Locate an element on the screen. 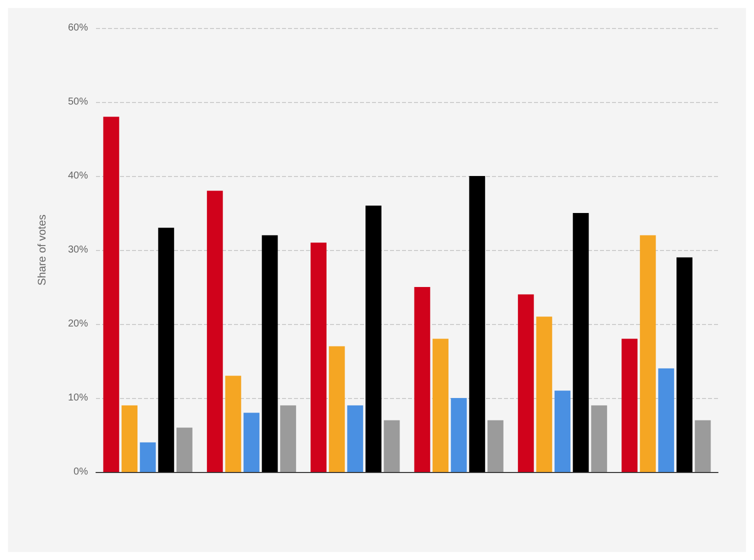  y-tick-label: 10% is located at coordinates (78, 398).